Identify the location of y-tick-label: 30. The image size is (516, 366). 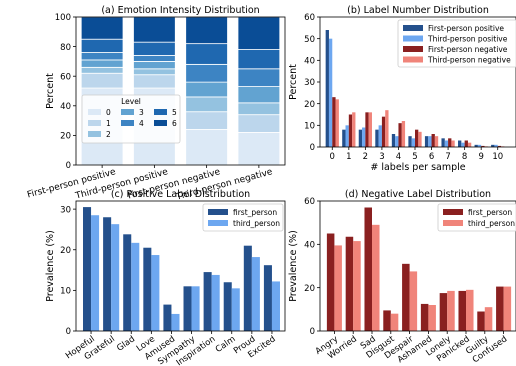
(65, 210).